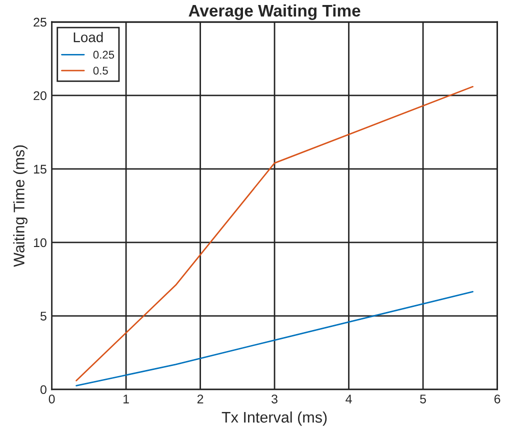 This screenshot has width=518, height=440. I want to click on legend-label: 0.5, so click(100, 70).